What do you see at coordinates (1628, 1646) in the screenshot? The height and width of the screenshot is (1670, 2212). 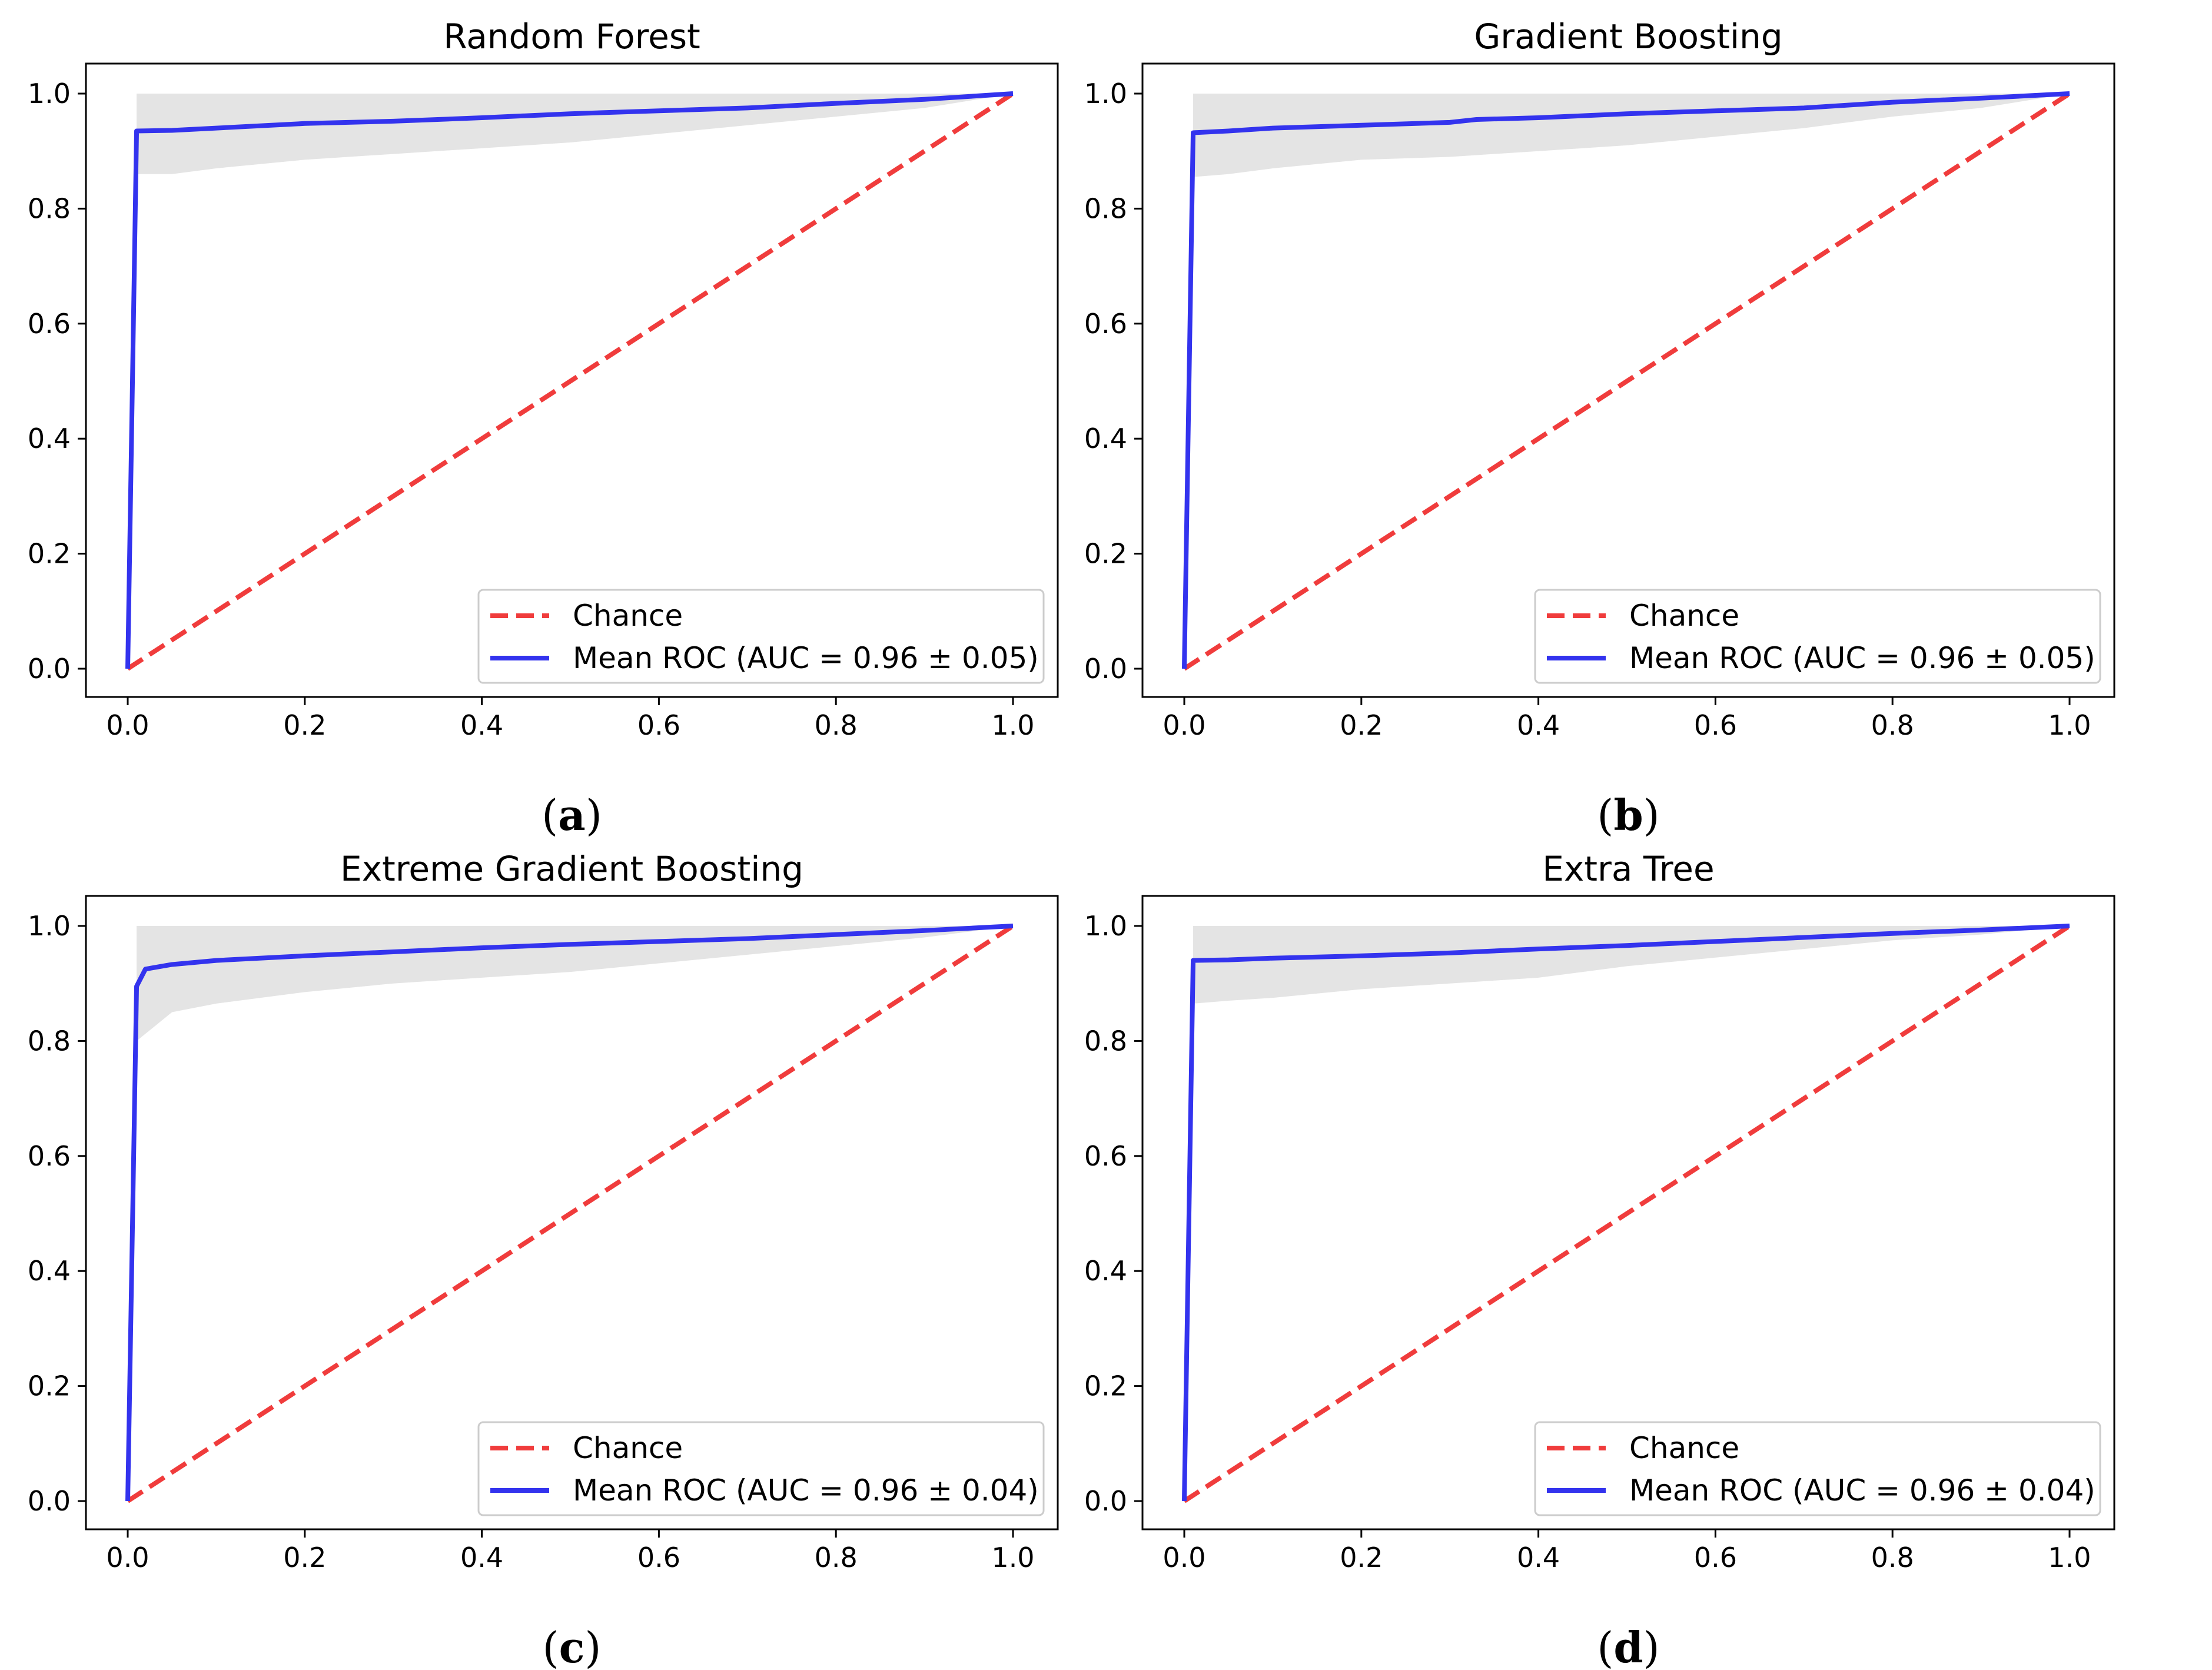 I see `panel-caption: (d)` at bounding box center [1628, 1646].